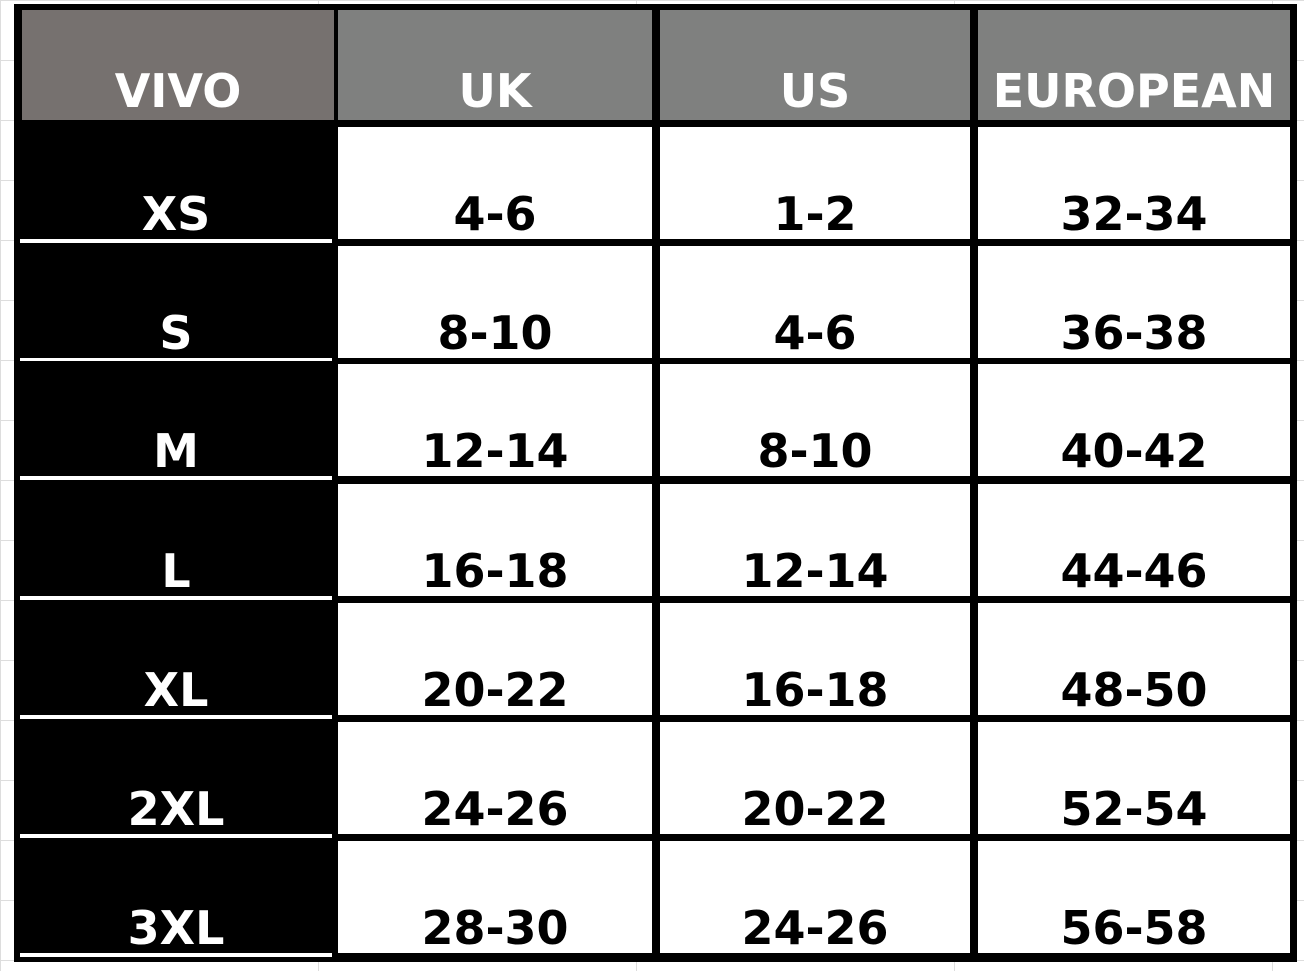 The width and height of the screenshot is (1304, 971). What do you see at coordinates (1134, 540) in the screenshot?
I see `size-value-european: 44-46` at bounding box center [1134, 540].